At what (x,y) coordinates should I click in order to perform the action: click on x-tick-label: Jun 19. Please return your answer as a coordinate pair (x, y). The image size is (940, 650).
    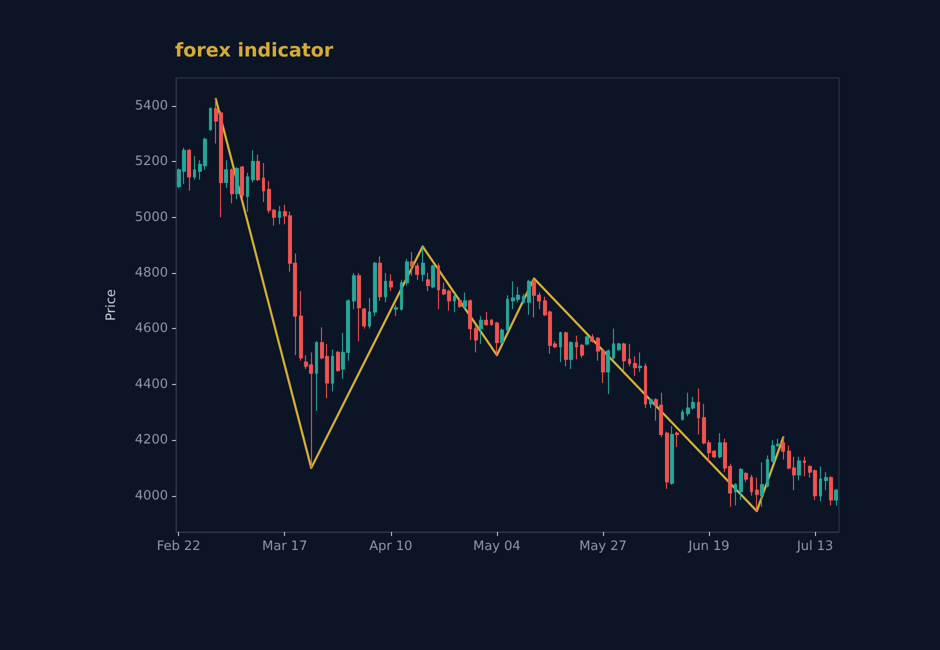
    Looking at the image, I should click on (709, 546).